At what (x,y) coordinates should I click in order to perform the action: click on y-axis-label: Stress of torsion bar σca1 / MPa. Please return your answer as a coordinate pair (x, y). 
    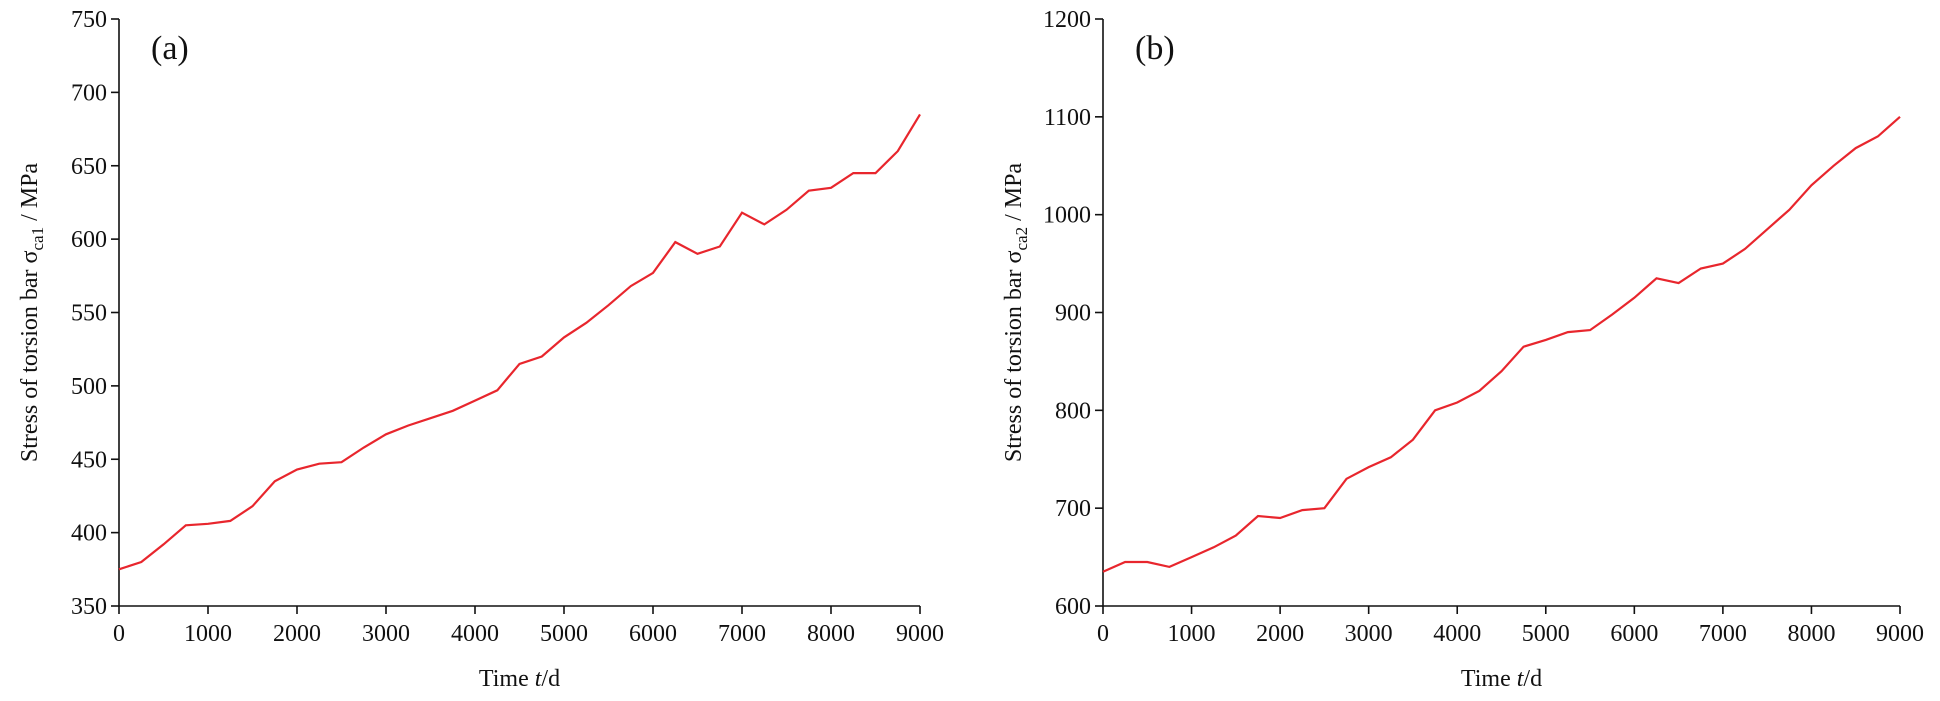
    Looking at the image, I should click on (32, 313).